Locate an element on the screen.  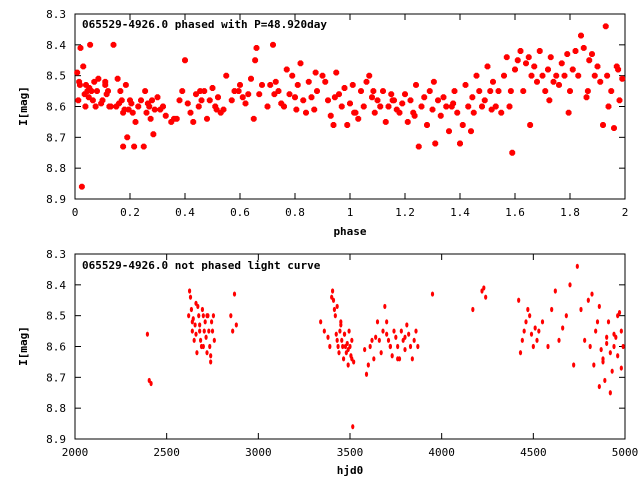
unphased-y-tick-label: 8.4 is located at coordinates (56, 285).